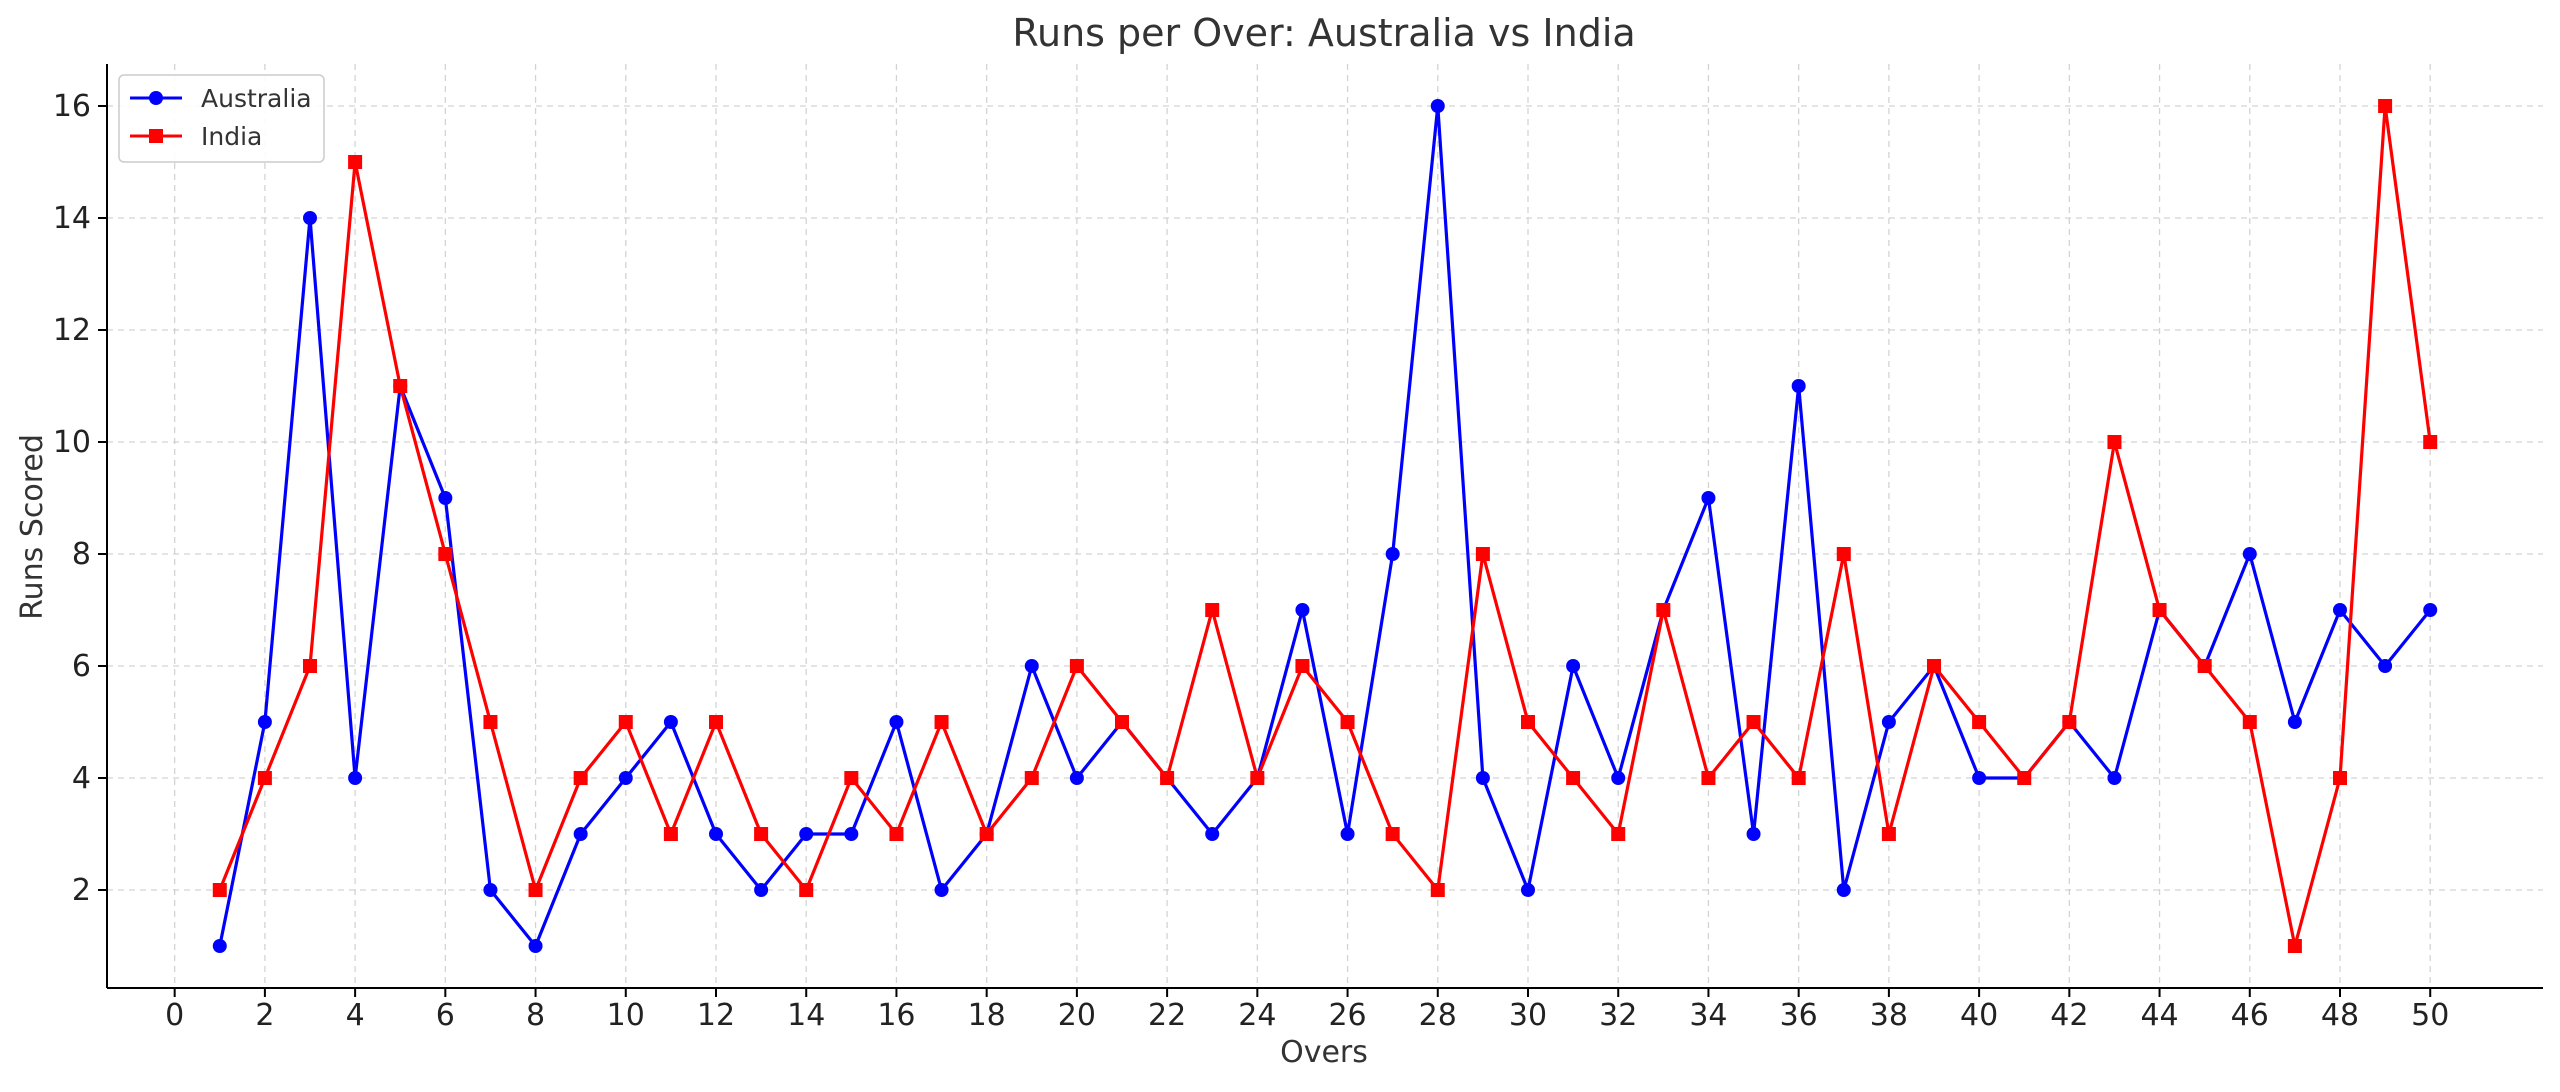 This screenshot has width=2560, height=1092. I want to click on x-tick-label: 24, so click(1257, 1015).